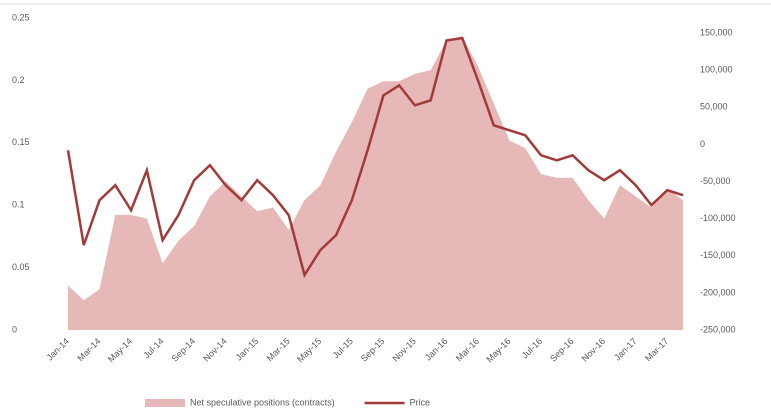 The height and width of the screenshot is (412, 771). Describe the element at coordinates (21, 17) in the screenshot. I see `y-tick-label: 0.25` at that location.